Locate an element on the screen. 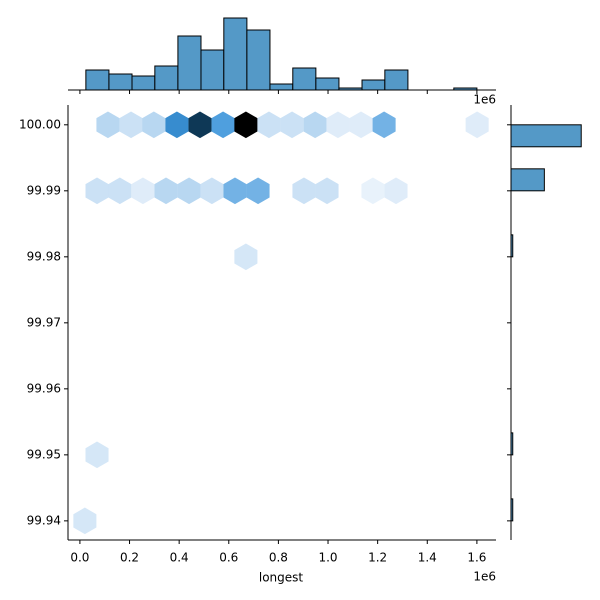  x-tick-label: 0.0 is located at coordinates (79, 558).